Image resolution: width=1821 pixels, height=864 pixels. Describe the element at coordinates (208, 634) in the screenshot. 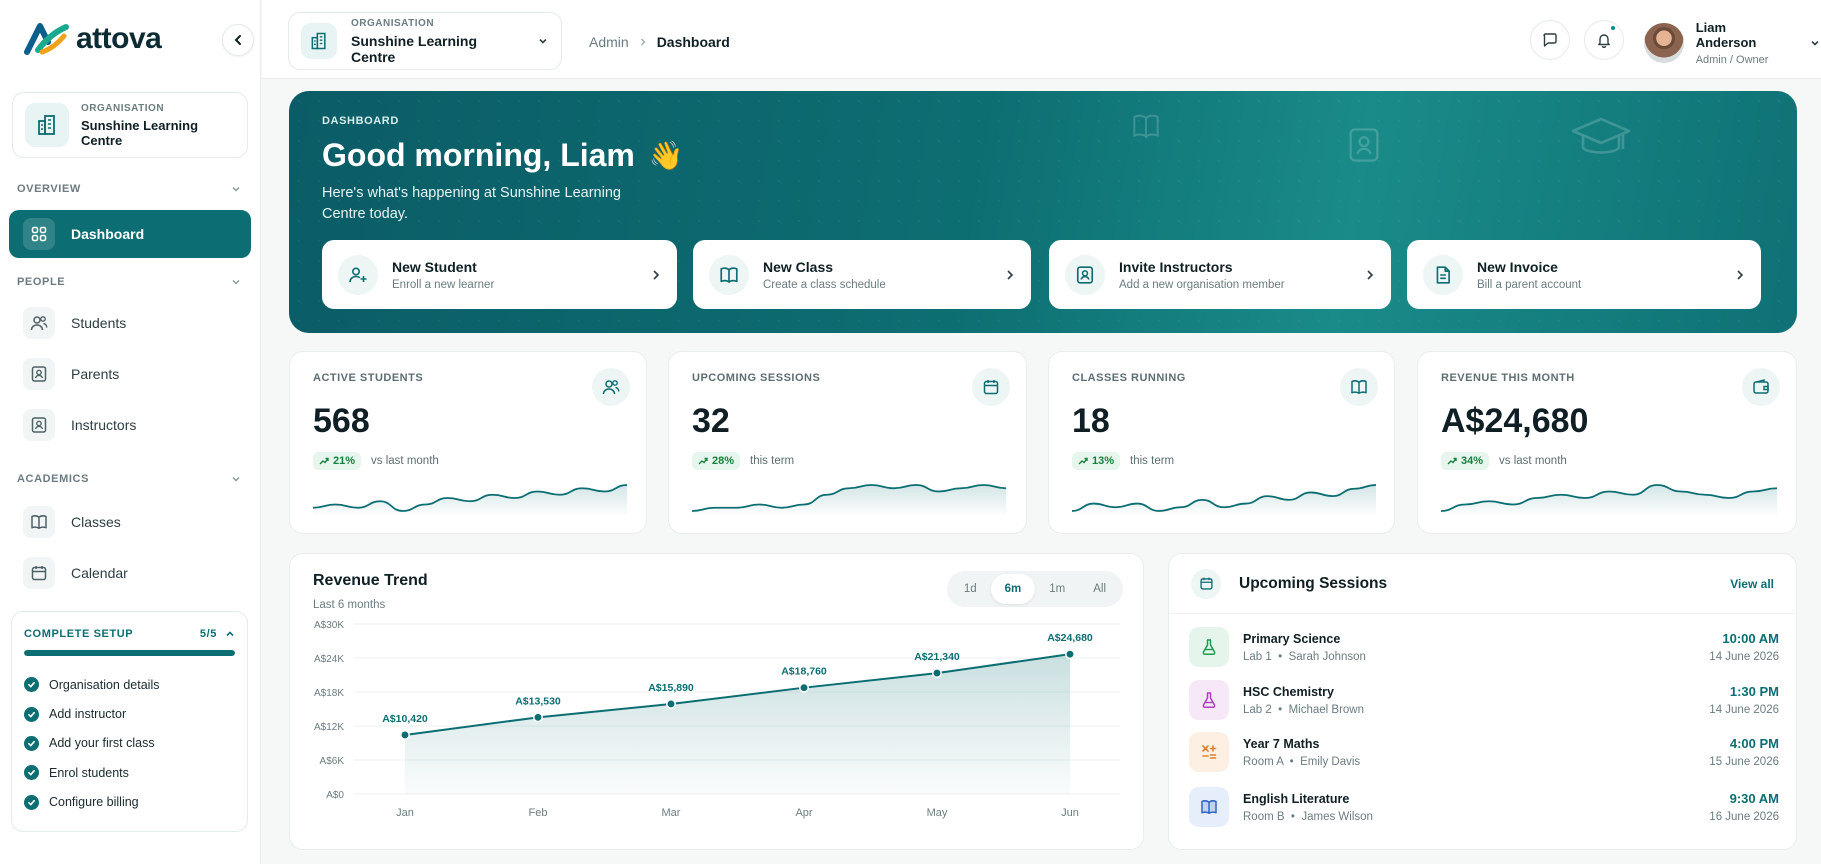

I see `setup-count: 5/5` at that location.